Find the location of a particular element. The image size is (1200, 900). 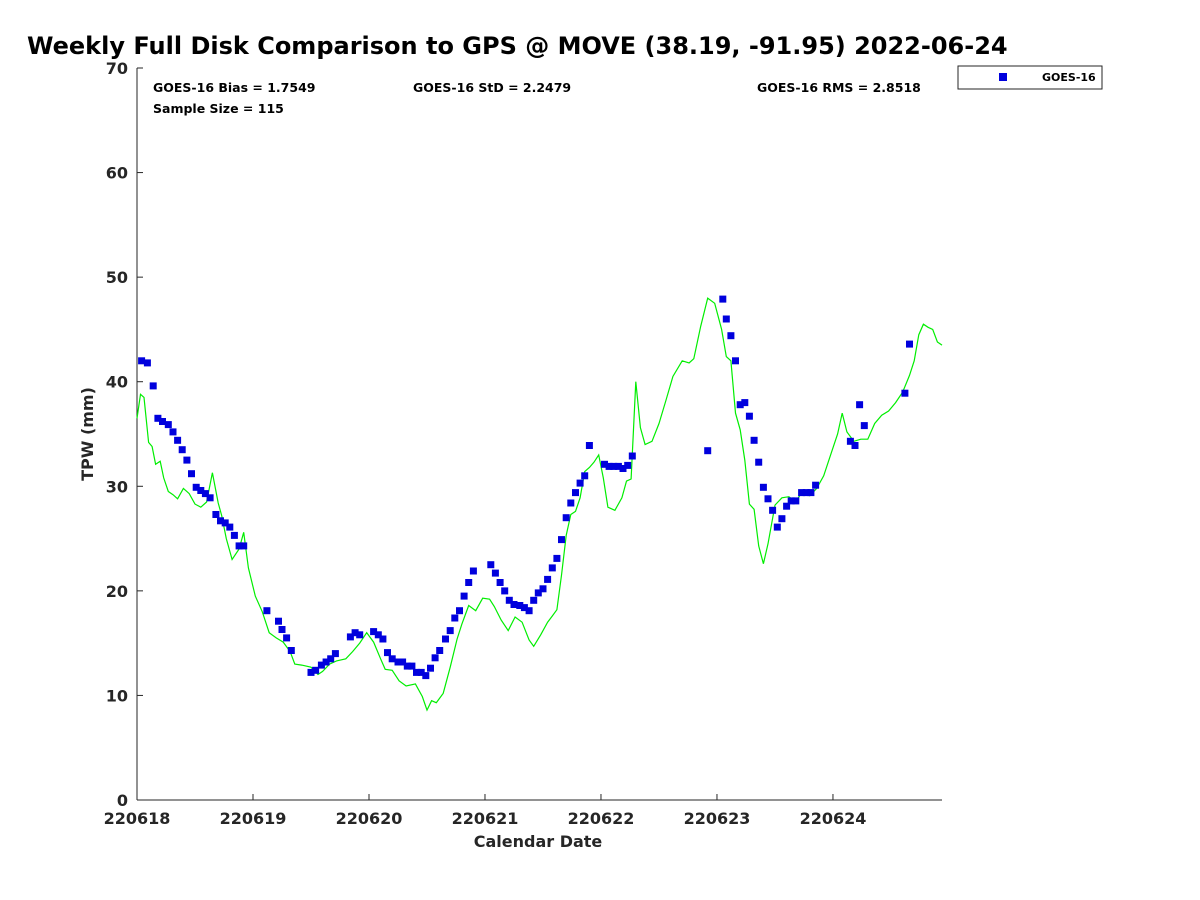

y-tick-label: 70 is located at coordinates (117, 68).